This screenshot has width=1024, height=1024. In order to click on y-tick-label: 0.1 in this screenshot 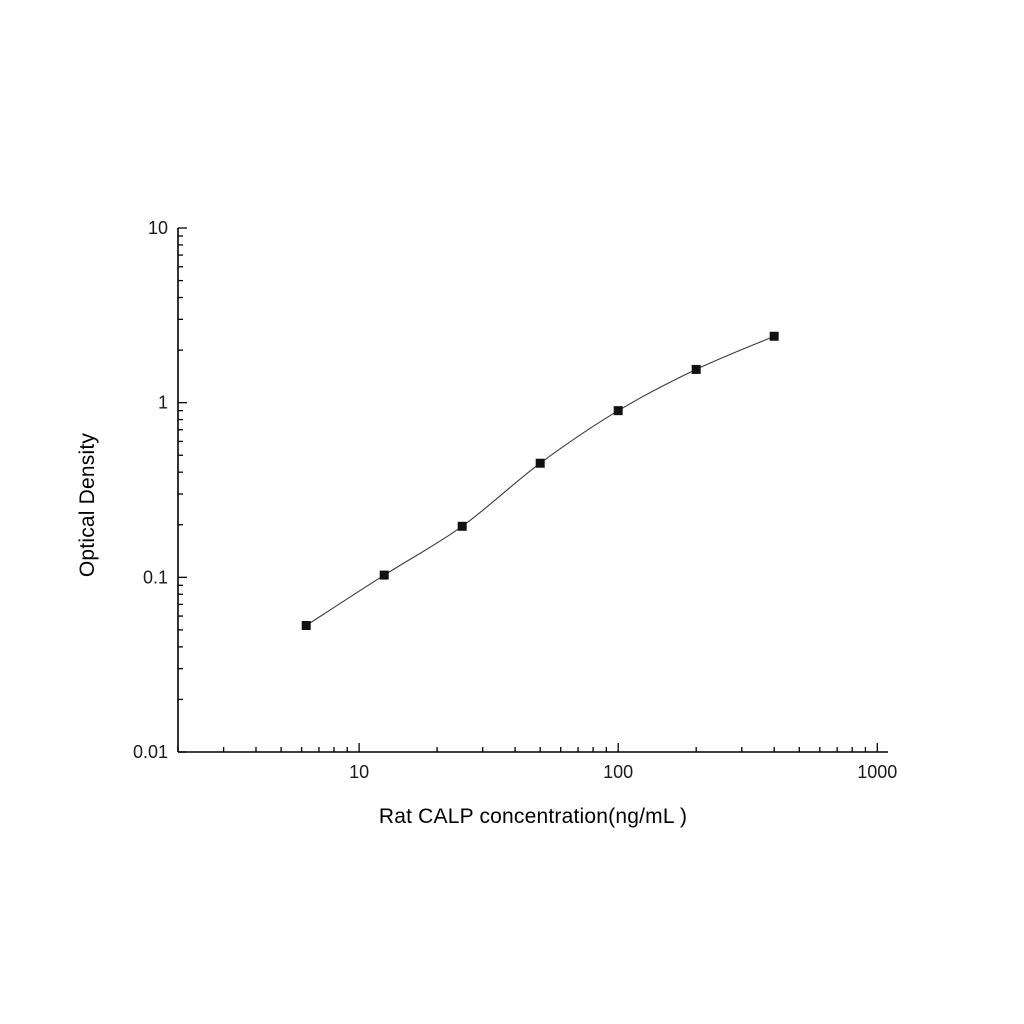, I will do `click(155, 577)`.